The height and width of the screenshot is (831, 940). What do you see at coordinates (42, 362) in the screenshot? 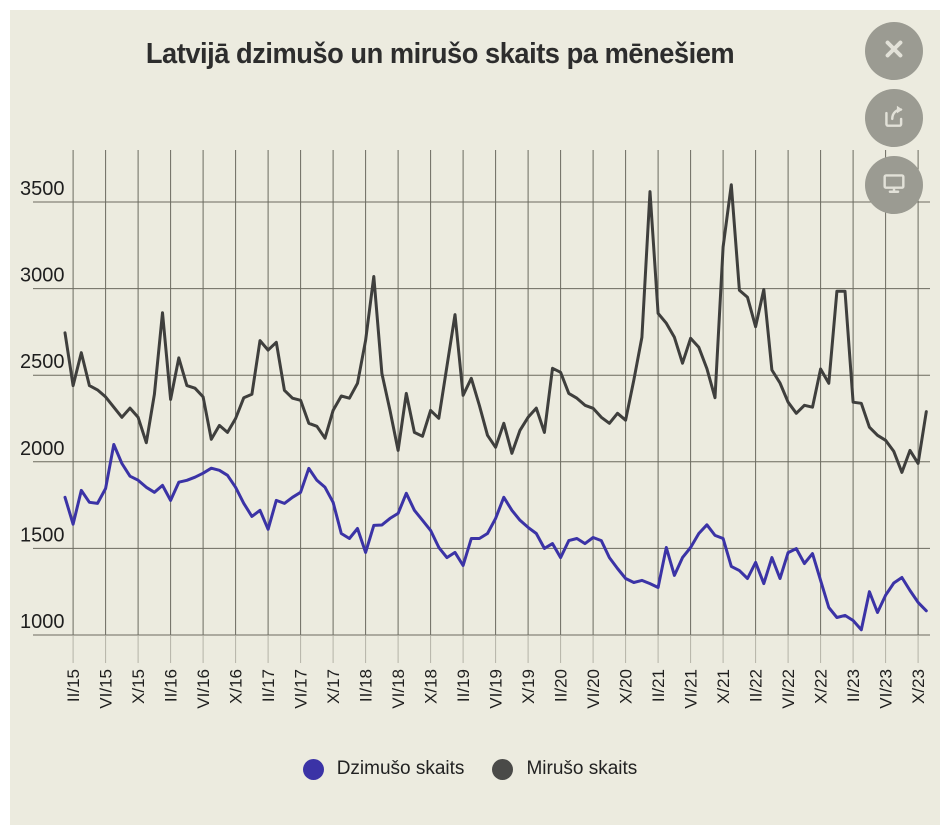
I see `y-tick-label: 2500` at bounding box center [42, 362].